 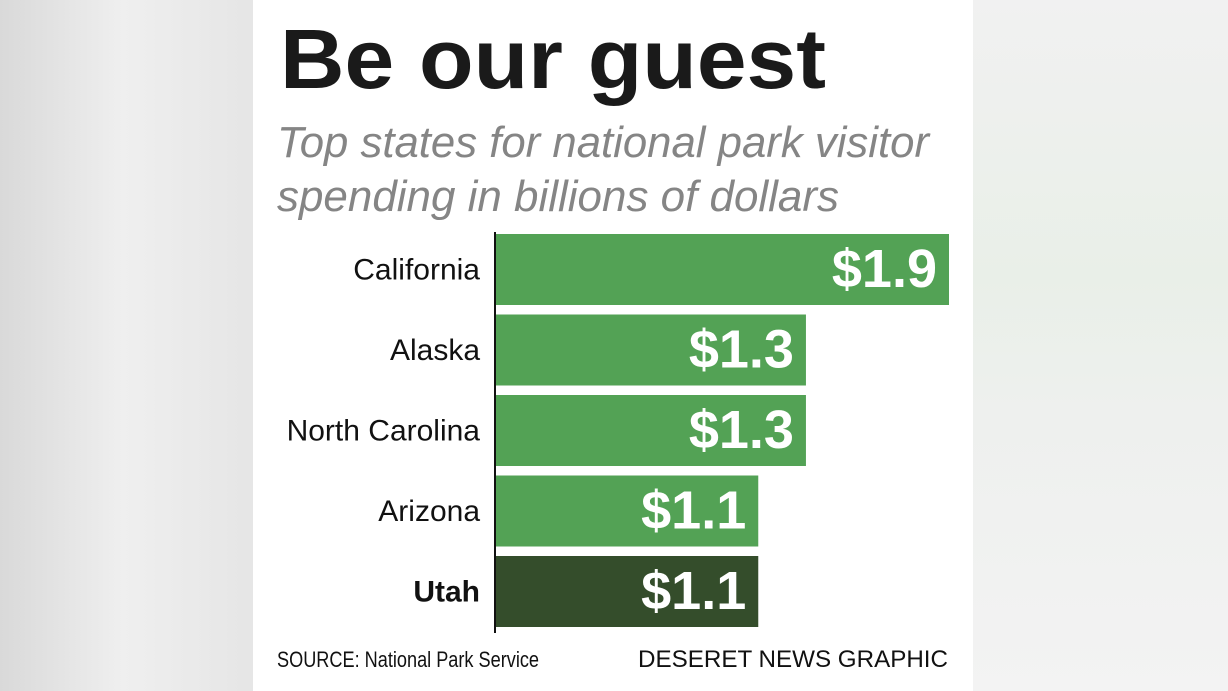 I want to click on credit: DESERET NEWS GRAPHIC, so click(x=793, y=659).